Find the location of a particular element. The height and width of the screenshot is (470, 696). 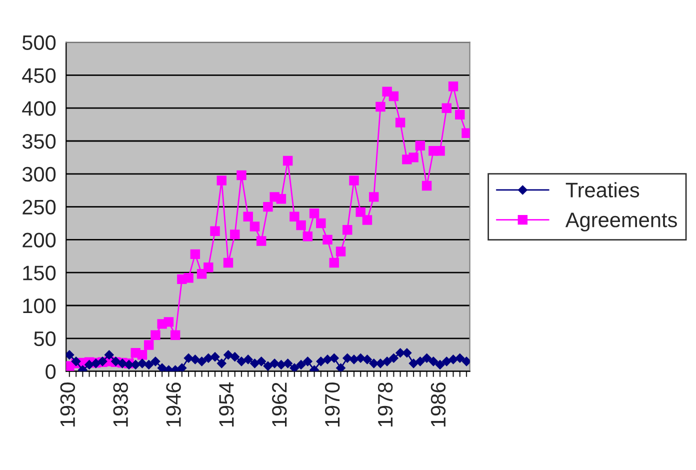

y-tick-label: 400 is located at coordinates (39, 108).